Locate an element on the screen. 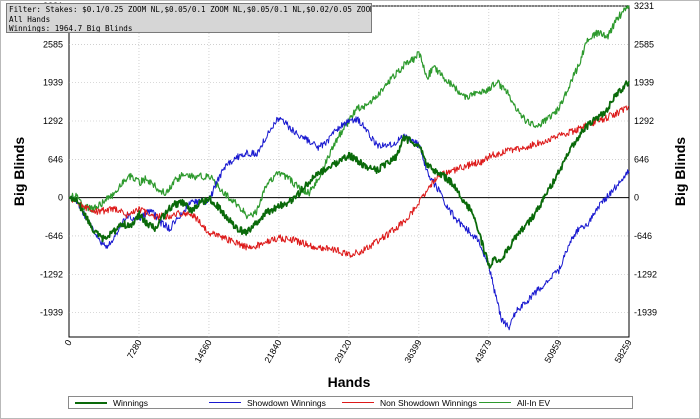 Image resolution: width=700 pixels, height=419 pixels. x-tick-label: 14560 is located at coordinates (203, 351).